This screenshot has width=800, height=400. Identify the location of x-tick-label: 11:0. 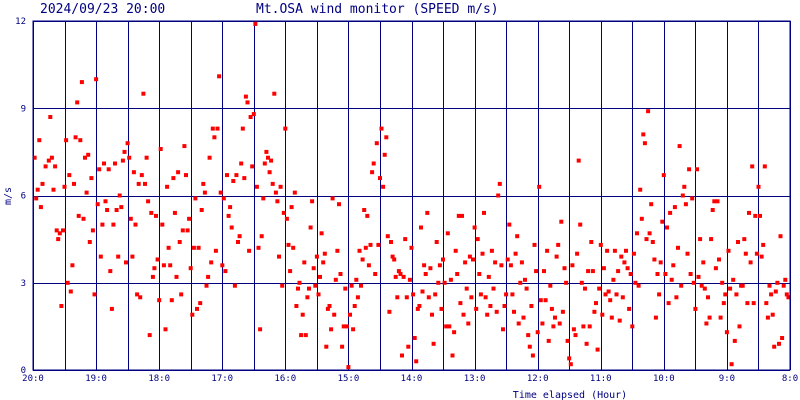
(601, 379).